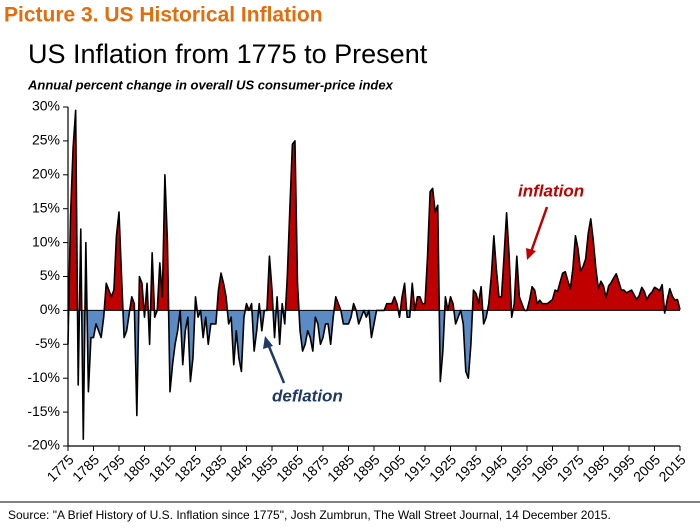 Image resolution: width=700 pixels, height=529 pixels. I want to click on y-tick-label: -15%, so click(43, 411).